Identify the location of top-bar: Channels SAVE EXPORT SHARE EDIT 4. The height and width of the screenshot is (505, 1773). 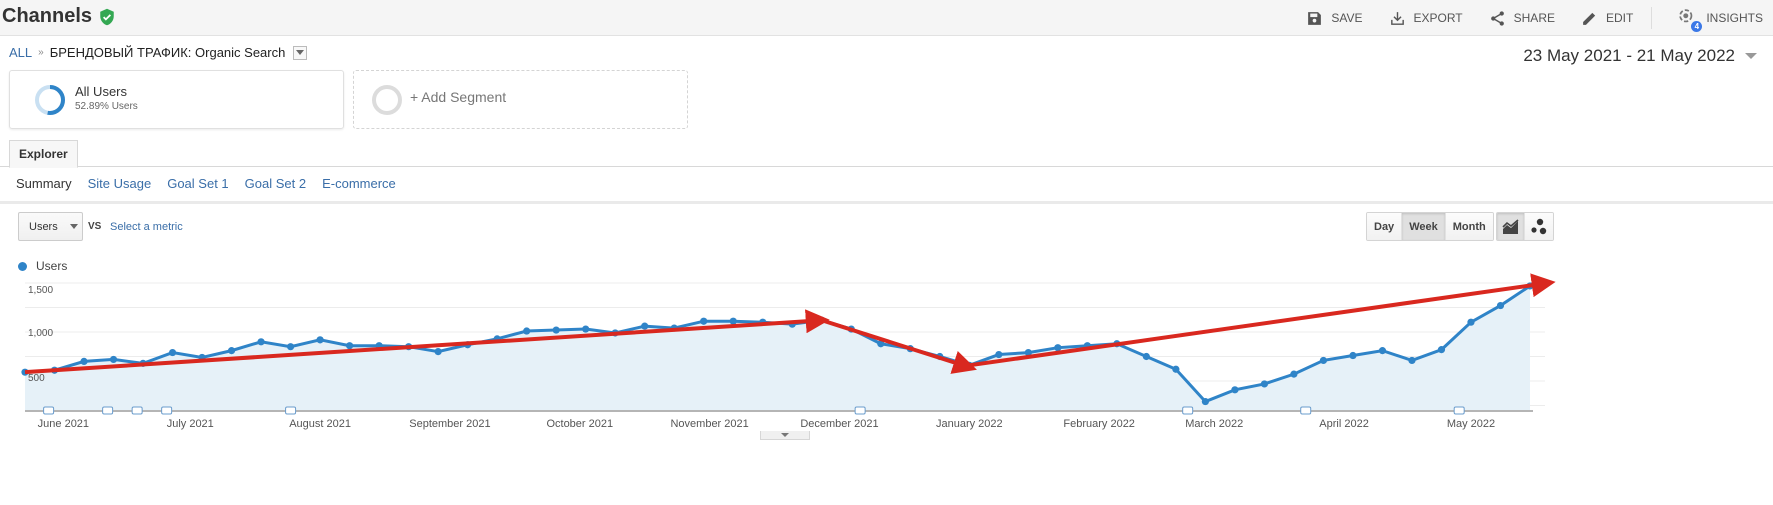
(886, 18).